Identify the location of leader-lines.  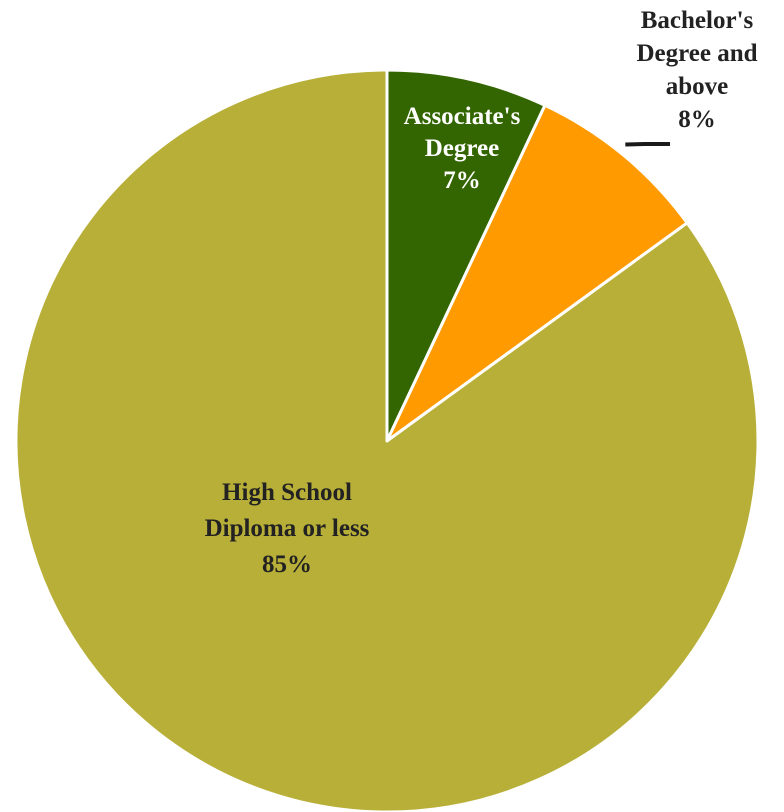
(647, 144).